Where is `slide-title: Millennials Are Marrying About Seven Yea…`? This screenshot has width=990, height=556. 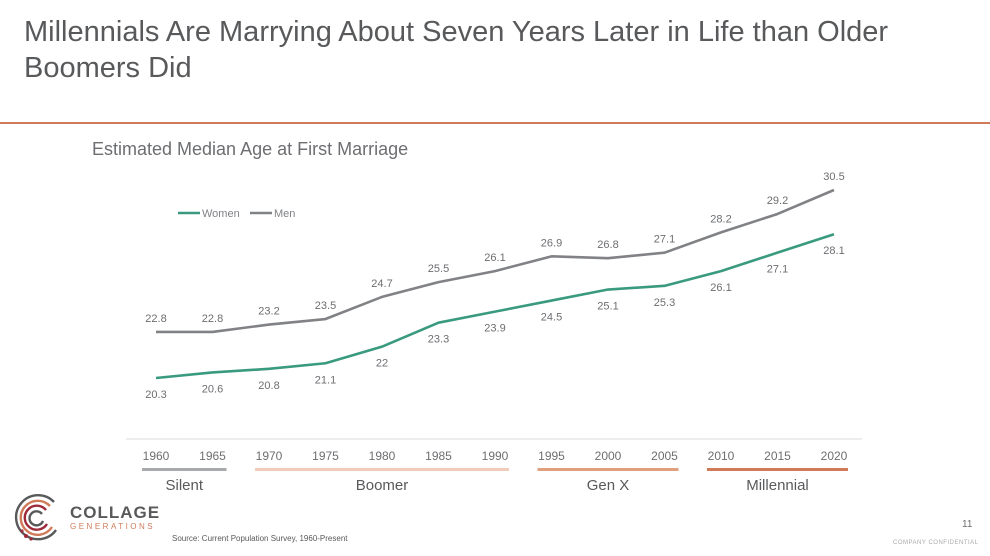
slide-title: Millennials Are Marrying About Seven Yea… is located at coordinates (456, 50).